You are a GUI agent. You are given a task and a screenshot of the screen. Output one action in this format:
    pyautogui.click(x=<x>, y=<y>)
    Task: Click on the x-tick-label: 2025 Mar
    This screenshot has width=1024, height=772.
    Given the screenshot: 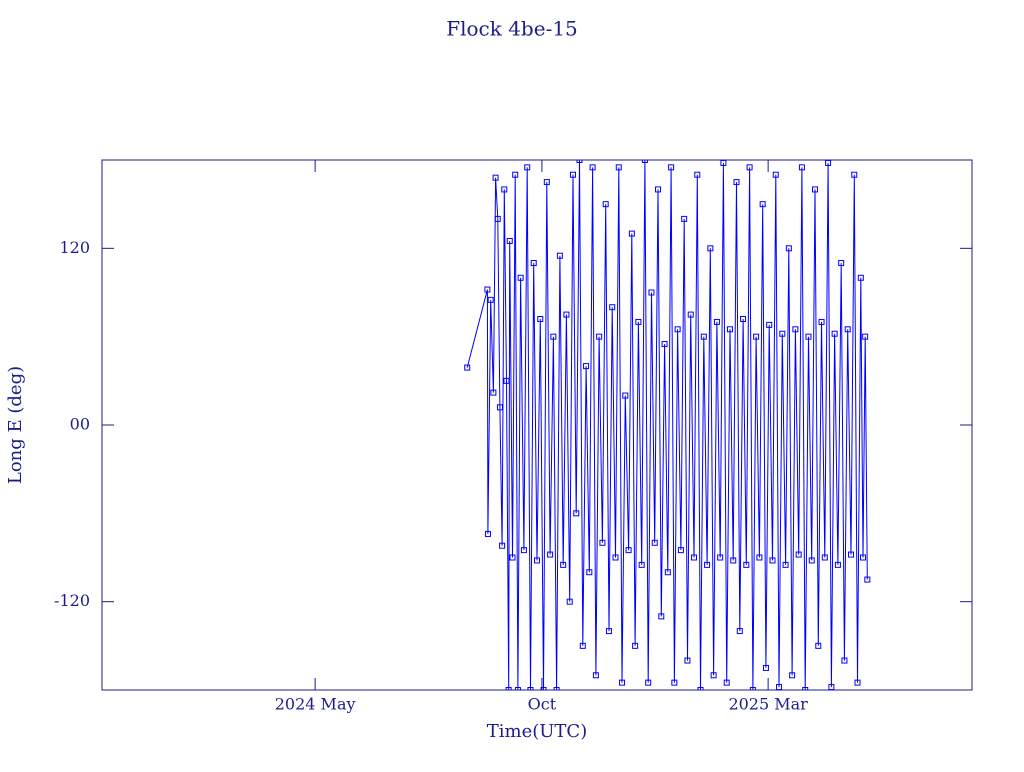 What is the action you would take?
    pyautogui.click(x=768, y=704)
    